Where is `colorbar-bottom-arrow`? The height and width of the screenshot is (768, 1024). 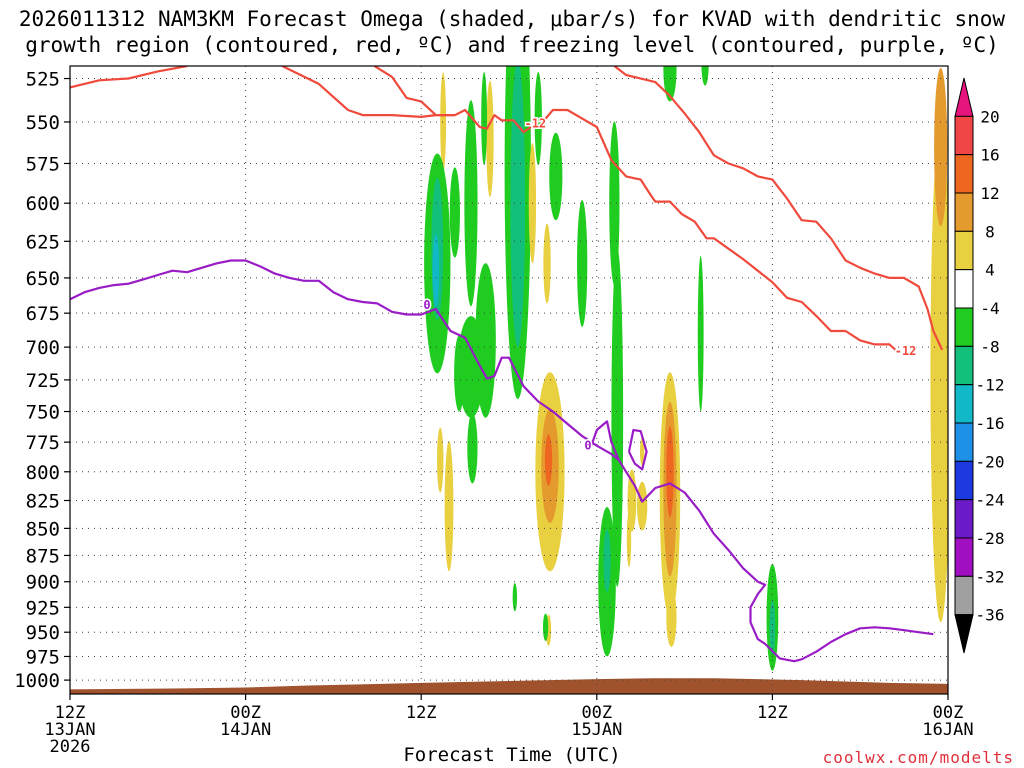 colorbar-bottom-arrow is located at coordinates (964, 634).